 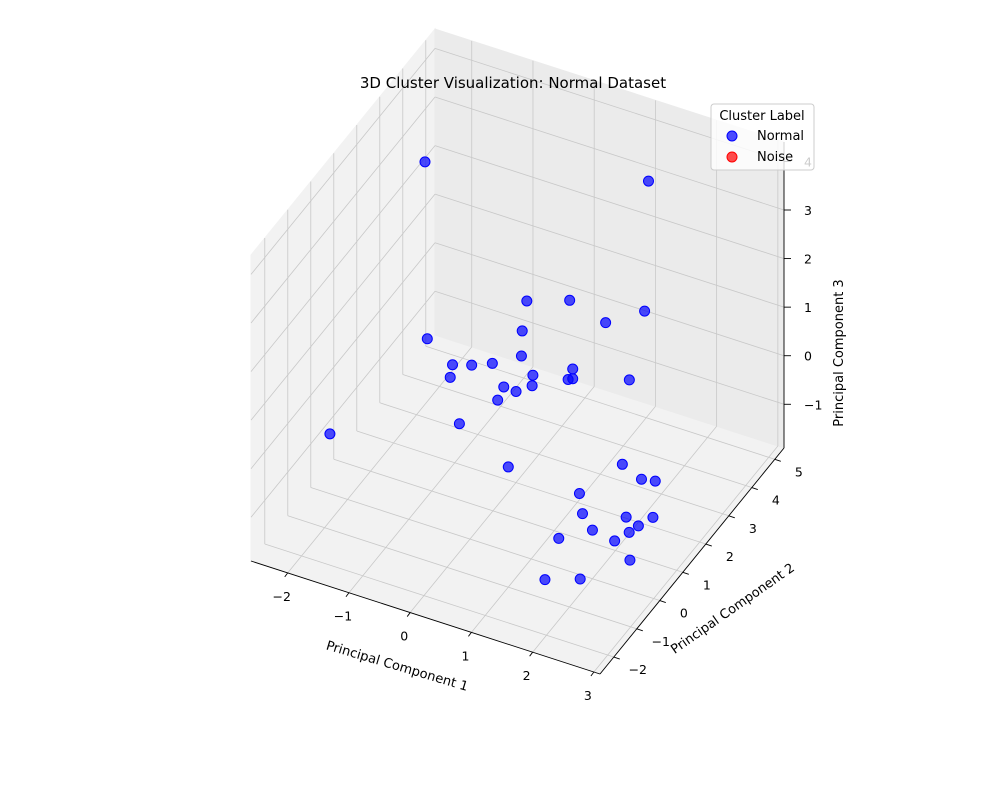 What do you see at coordinates (808, 356) in the screenshot?
I see `z-tick-label: 0` at bounding box center [808, 356].